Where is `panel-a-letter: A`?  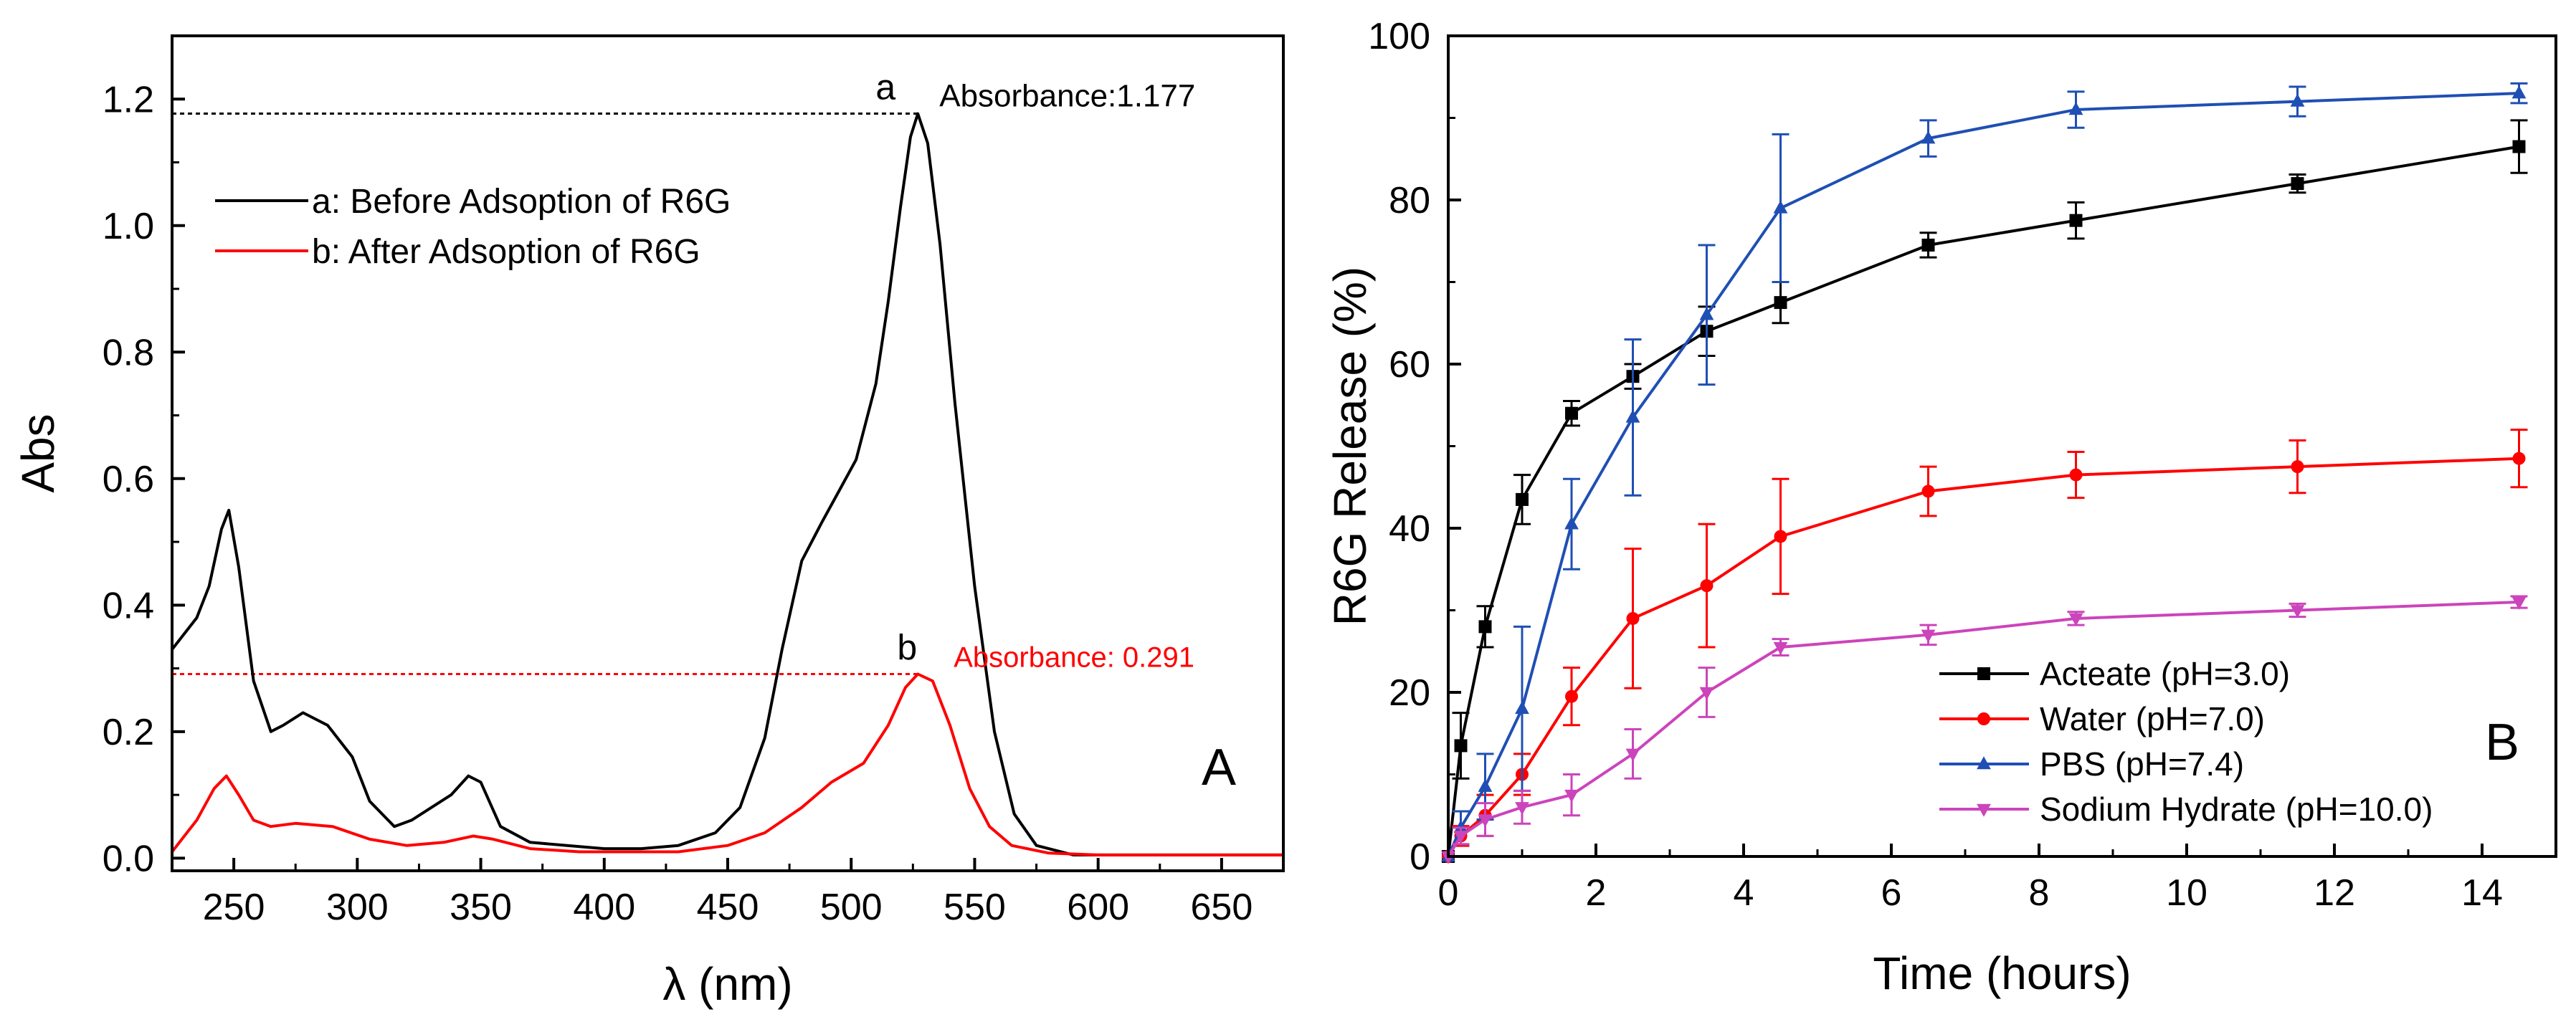 panel-a-letter: A is located at coordinates (1219, 767).